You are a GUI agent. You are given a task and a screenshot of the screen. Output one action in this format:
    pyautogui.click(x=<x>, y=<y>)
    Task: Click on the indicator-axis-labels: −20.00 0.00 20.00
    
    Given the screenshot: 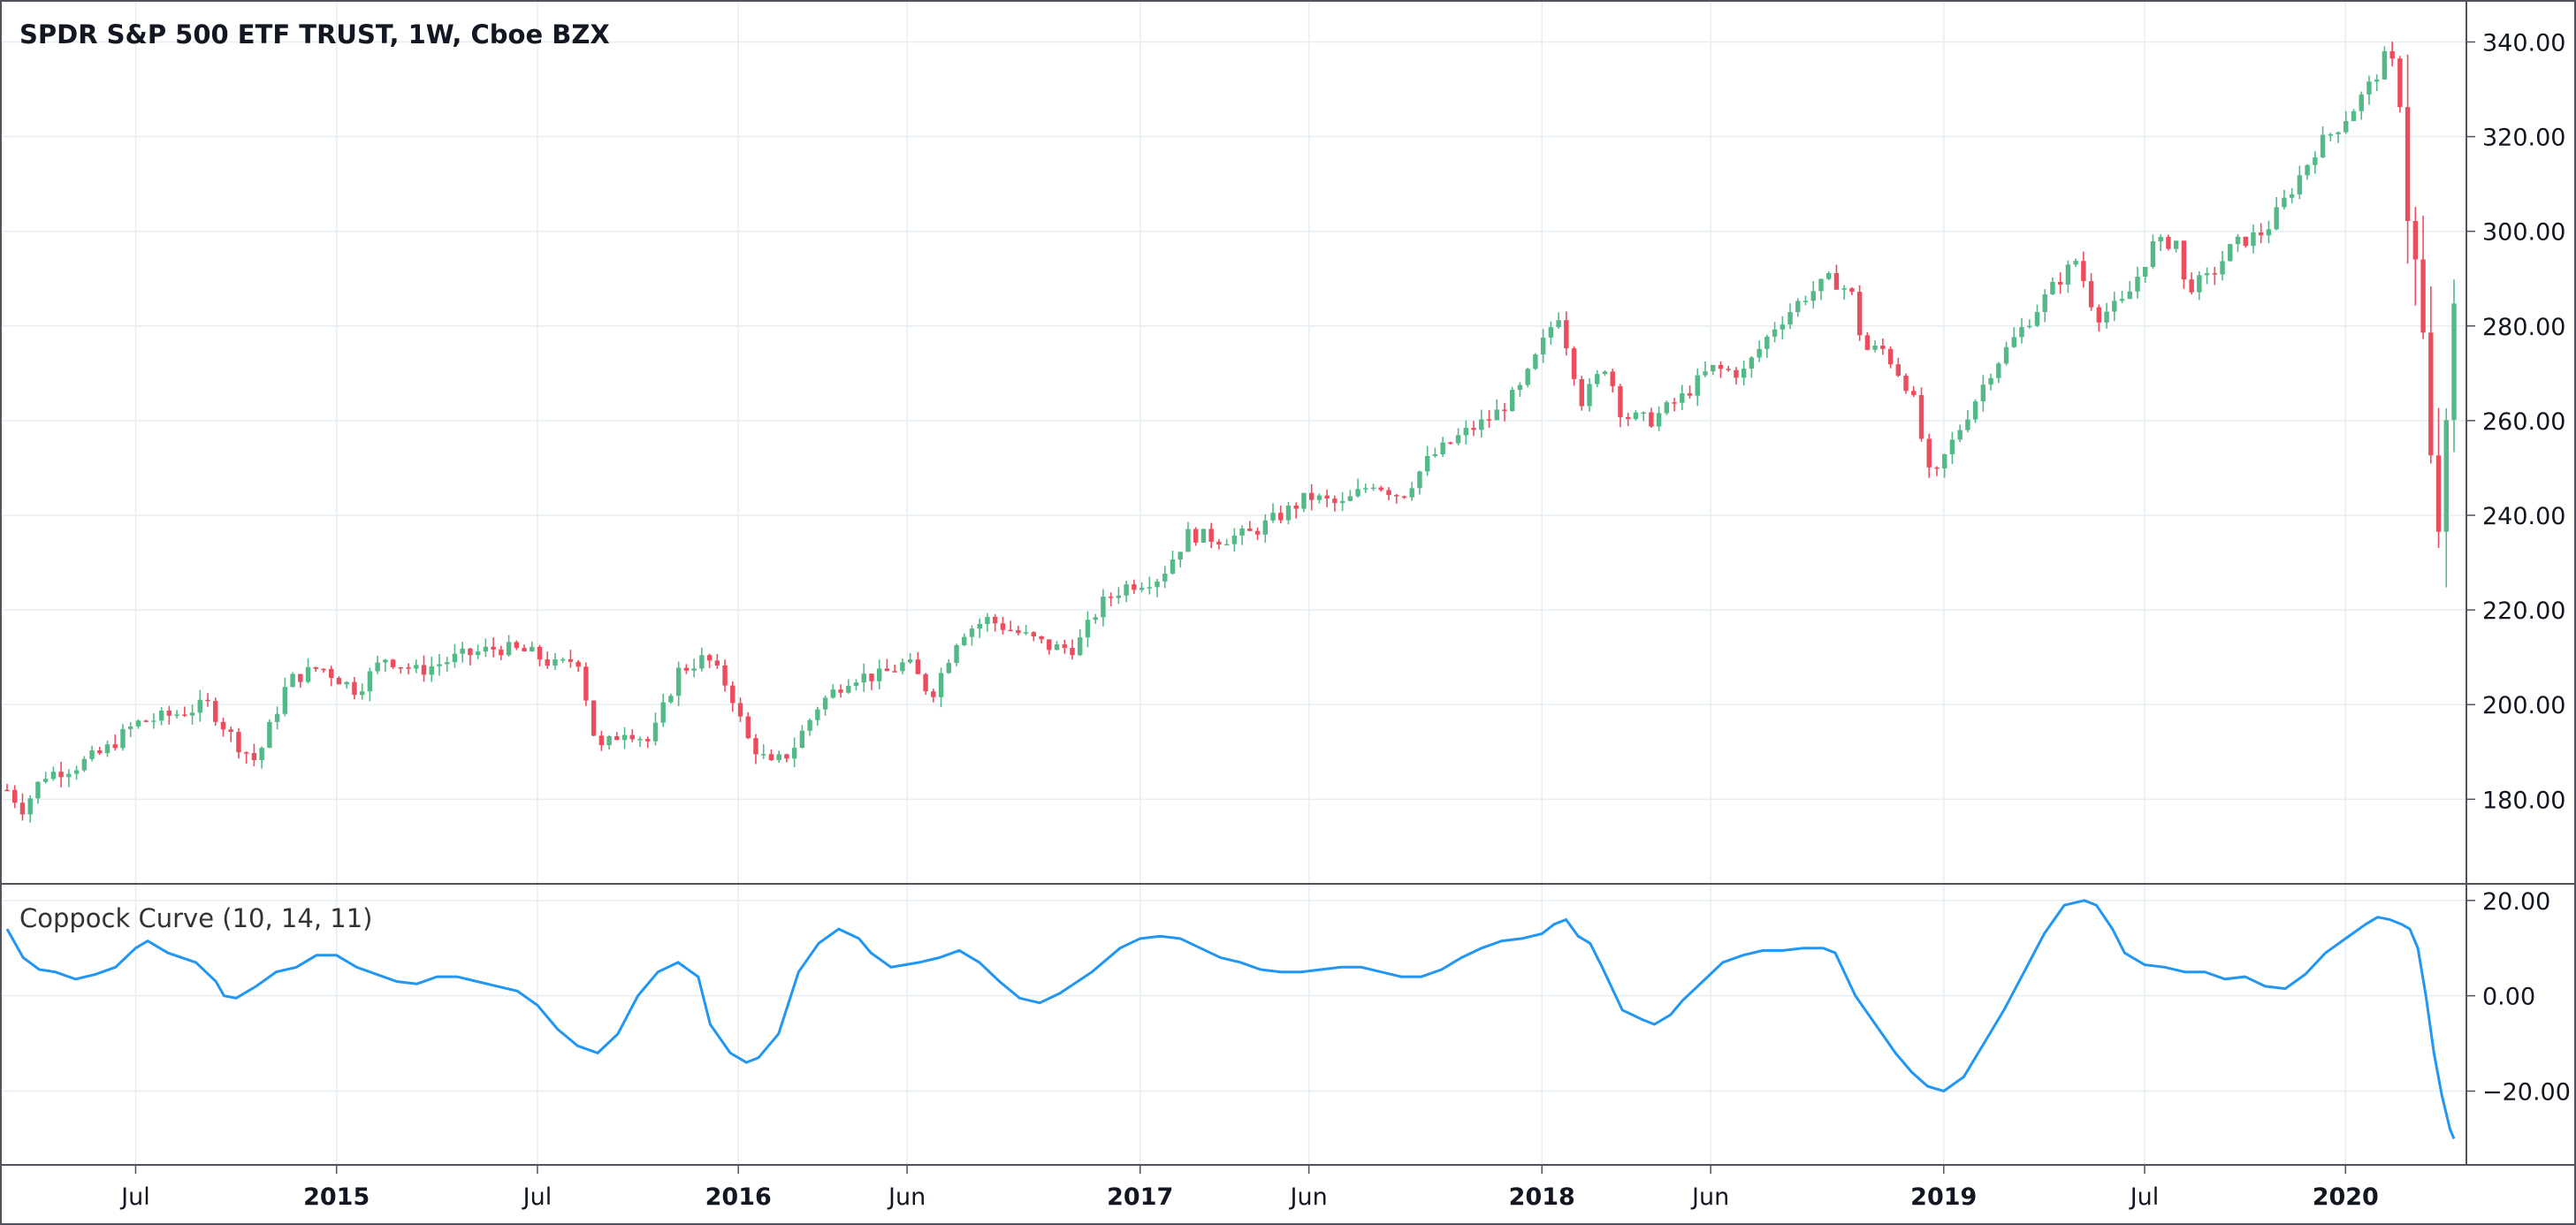 What is the action you would take?
    pyautogui.click(x=2518, y=997)
    